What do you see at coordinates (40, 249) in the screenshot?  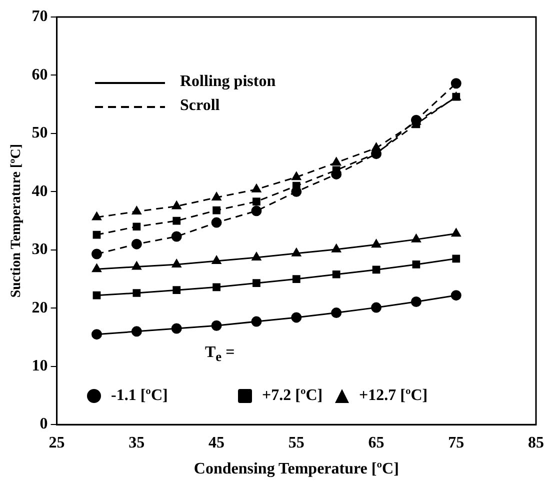 I see `y-tick-label: 30` at bounding box center [40, 249].